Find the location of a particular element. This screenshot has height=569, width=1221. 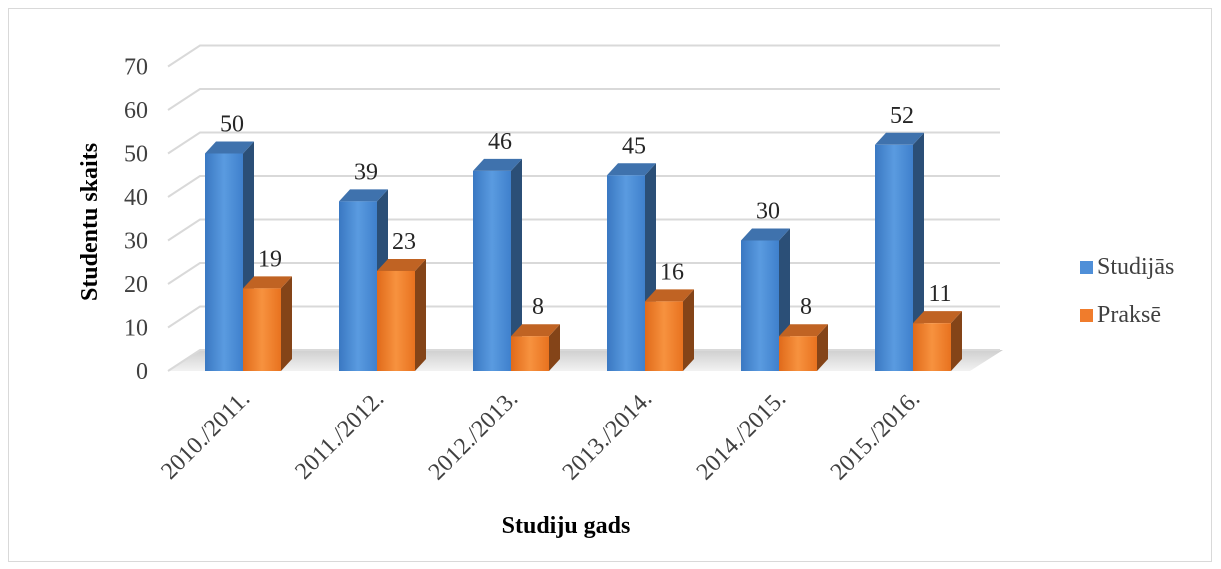

y-tick-label: 70 is located at coordinates (136, 68).